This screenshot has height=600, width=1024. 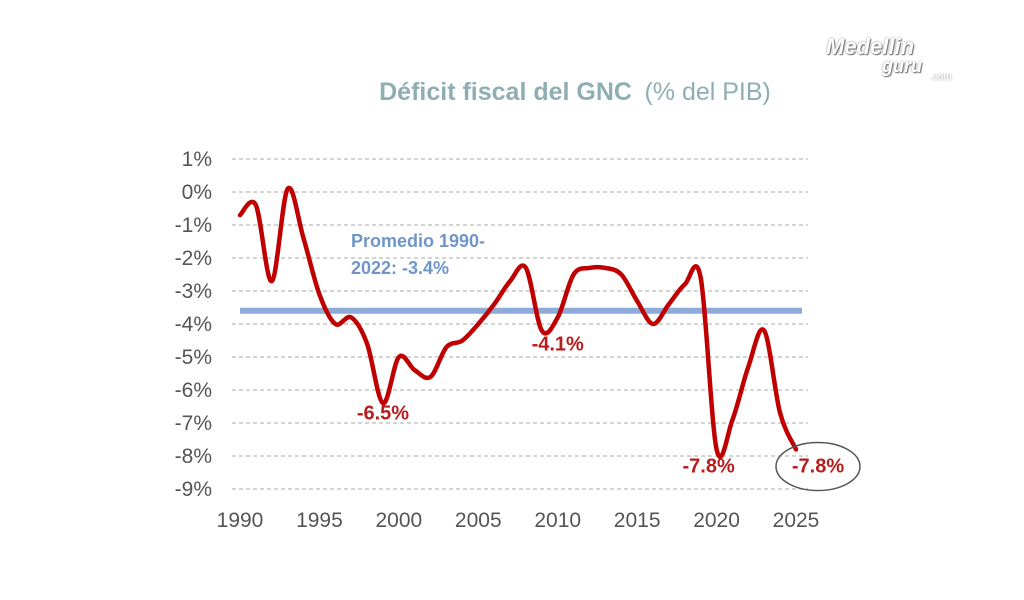 I want to click on x-tick-label: 2005, so click(x=478, y=520).